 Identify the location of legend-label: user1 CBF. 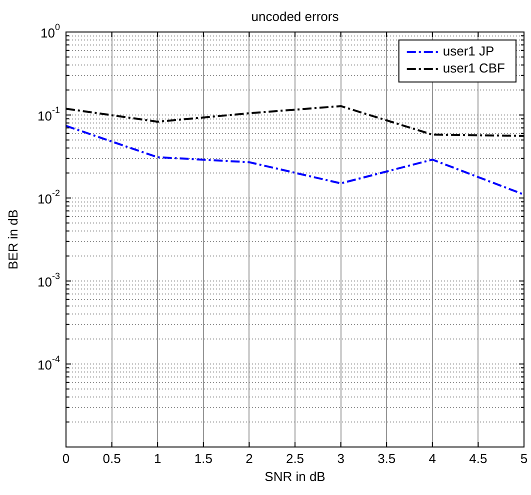
(474, 68).